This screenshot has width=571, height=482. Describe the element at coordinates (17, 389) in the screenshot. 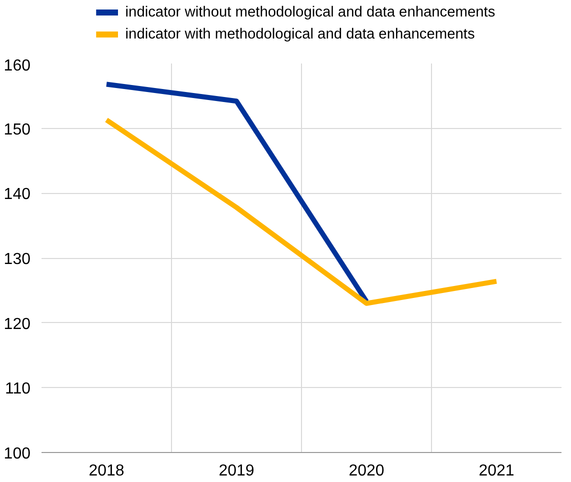

I see `y-tick-label: 110` at that location.